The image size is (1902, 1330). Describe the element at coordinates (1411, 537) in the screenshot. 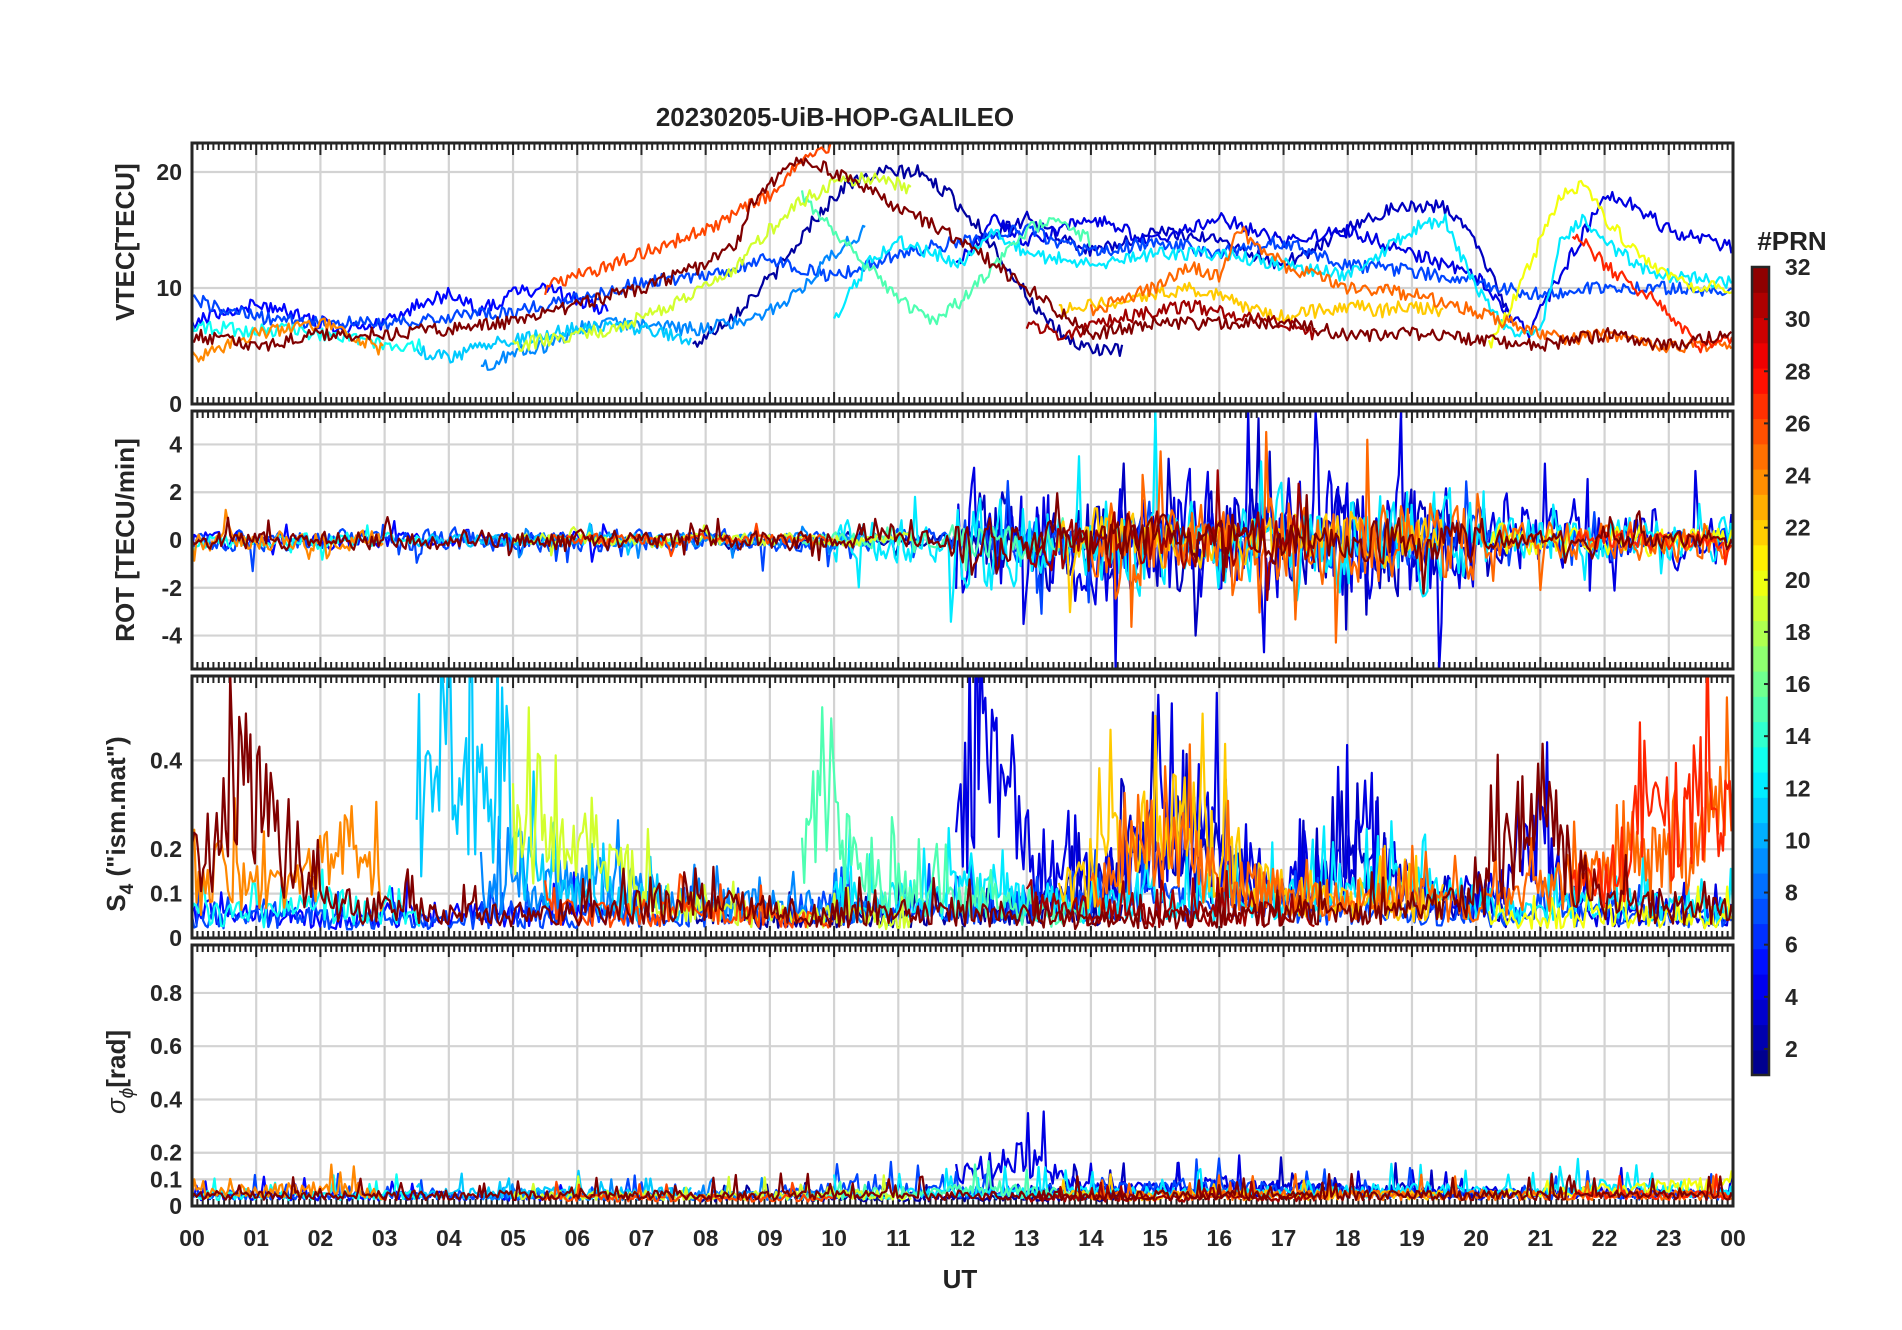

I see `series-line-prn-25-rot` at that location.